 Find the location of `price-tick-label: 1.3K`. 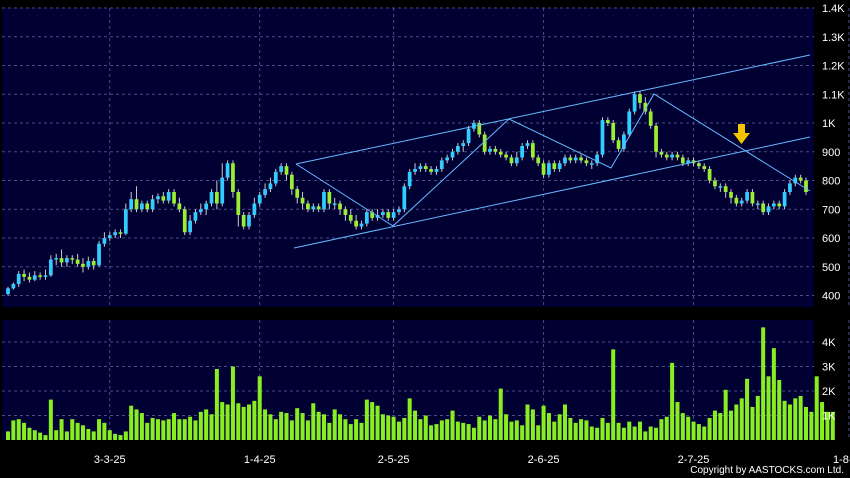

price-tick-label: 1.3K is located at coordinates (833, 38).